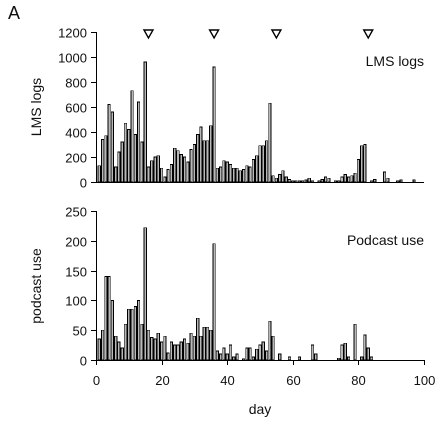 This screenshot has height=425, width=437. Describe the element at coordinates (80, 331) in the screenshot. I see `podcast-y-tick-label: 50` at that location.